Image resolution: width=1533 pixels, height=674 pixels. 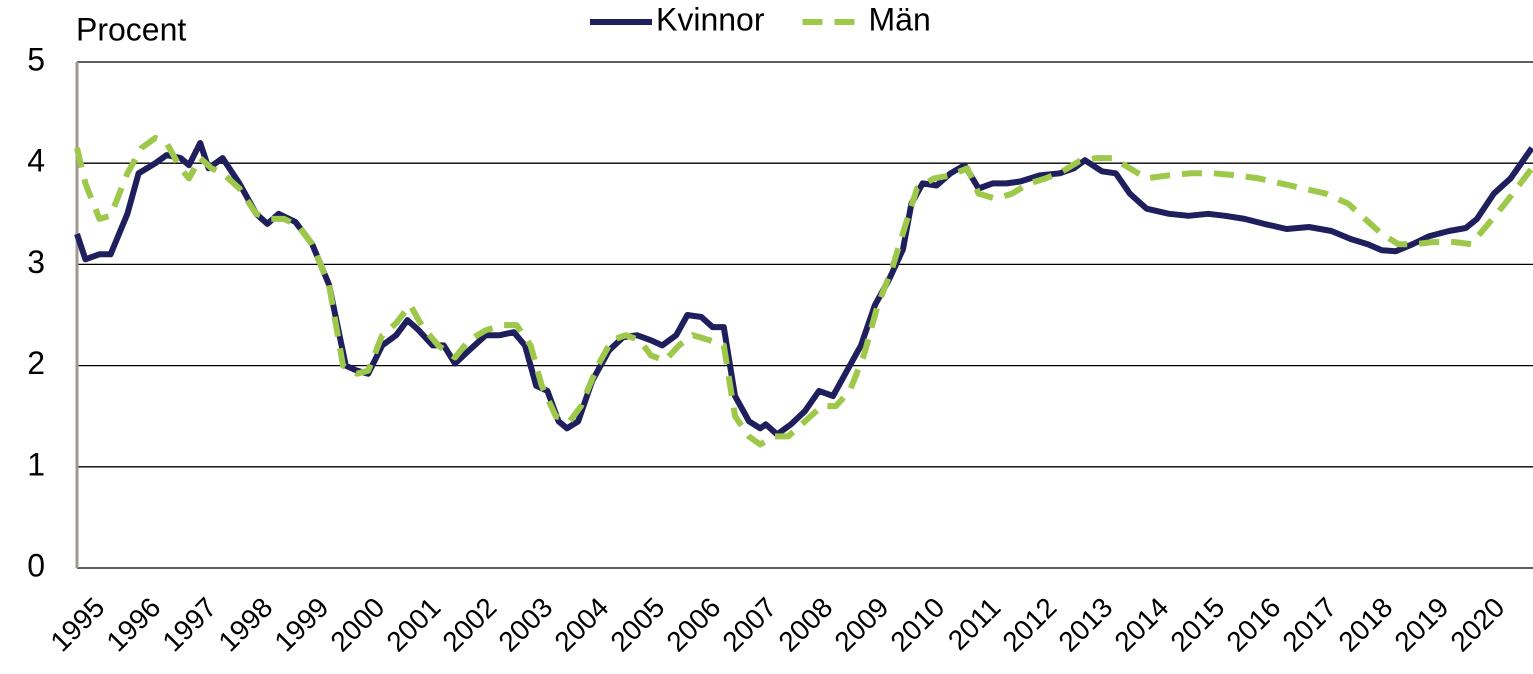 I want to click on x-tick-label: 2002, so click(x=469, y=625).